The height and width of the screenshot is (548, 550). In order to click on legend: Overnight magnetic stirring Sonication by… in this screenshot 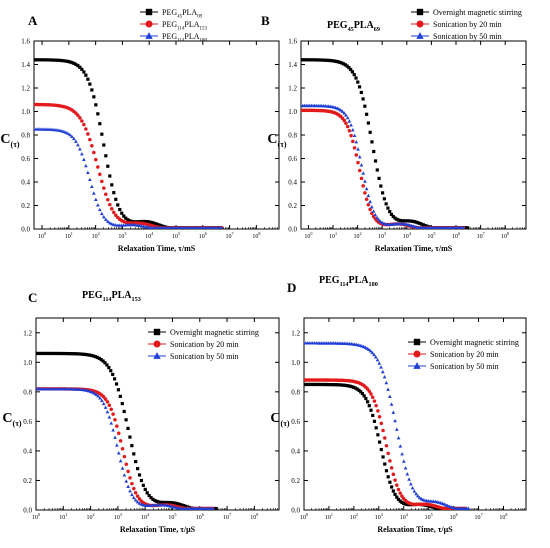, I will do `click(203, 344)`.